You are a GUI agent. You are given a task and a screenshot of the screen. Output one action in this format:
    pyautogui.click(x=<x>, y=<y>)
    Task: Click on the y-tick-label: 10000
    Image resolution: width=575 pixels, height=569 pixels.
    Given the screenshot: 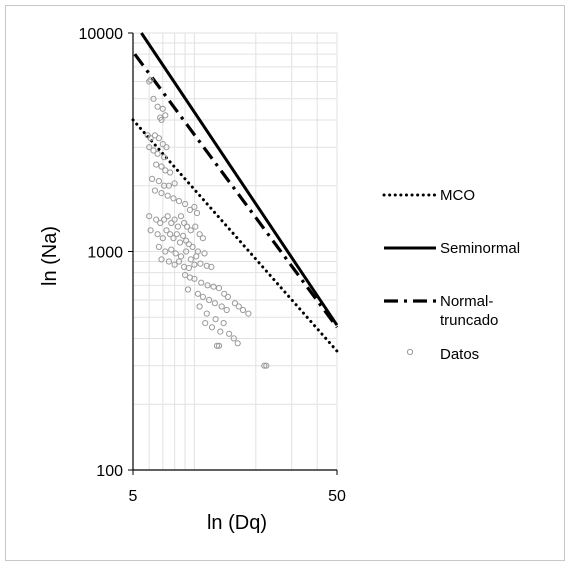 What is the action you would take?
    pyautogui.click(x=101, y=34)
    